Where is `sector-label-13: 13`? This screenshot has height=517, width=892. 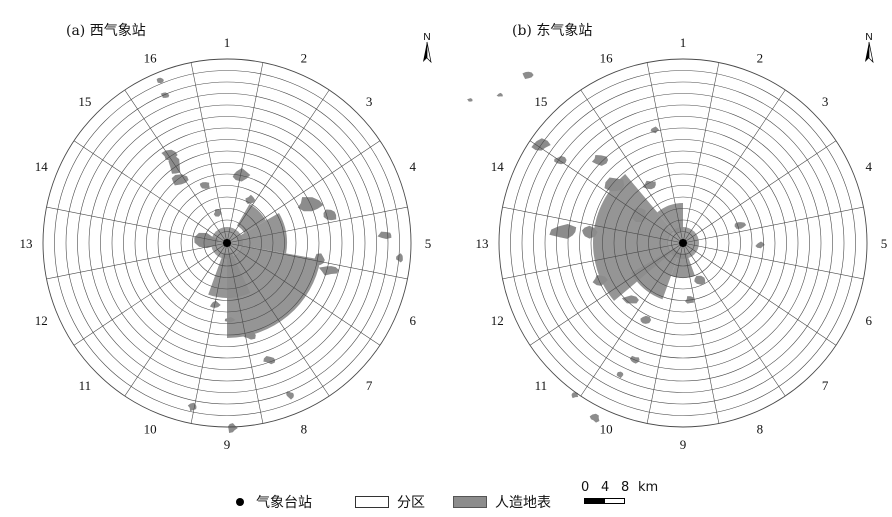 sector-label-13: 13 is located at coordinates (26, 243).